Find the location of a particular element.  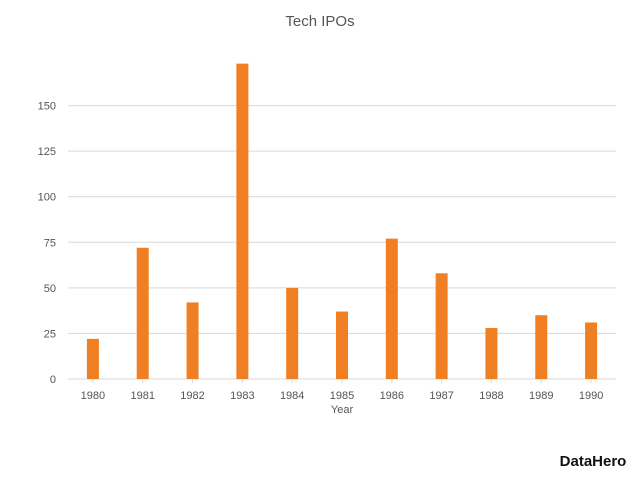

bar-1981 is located at coordinates (142, 313).